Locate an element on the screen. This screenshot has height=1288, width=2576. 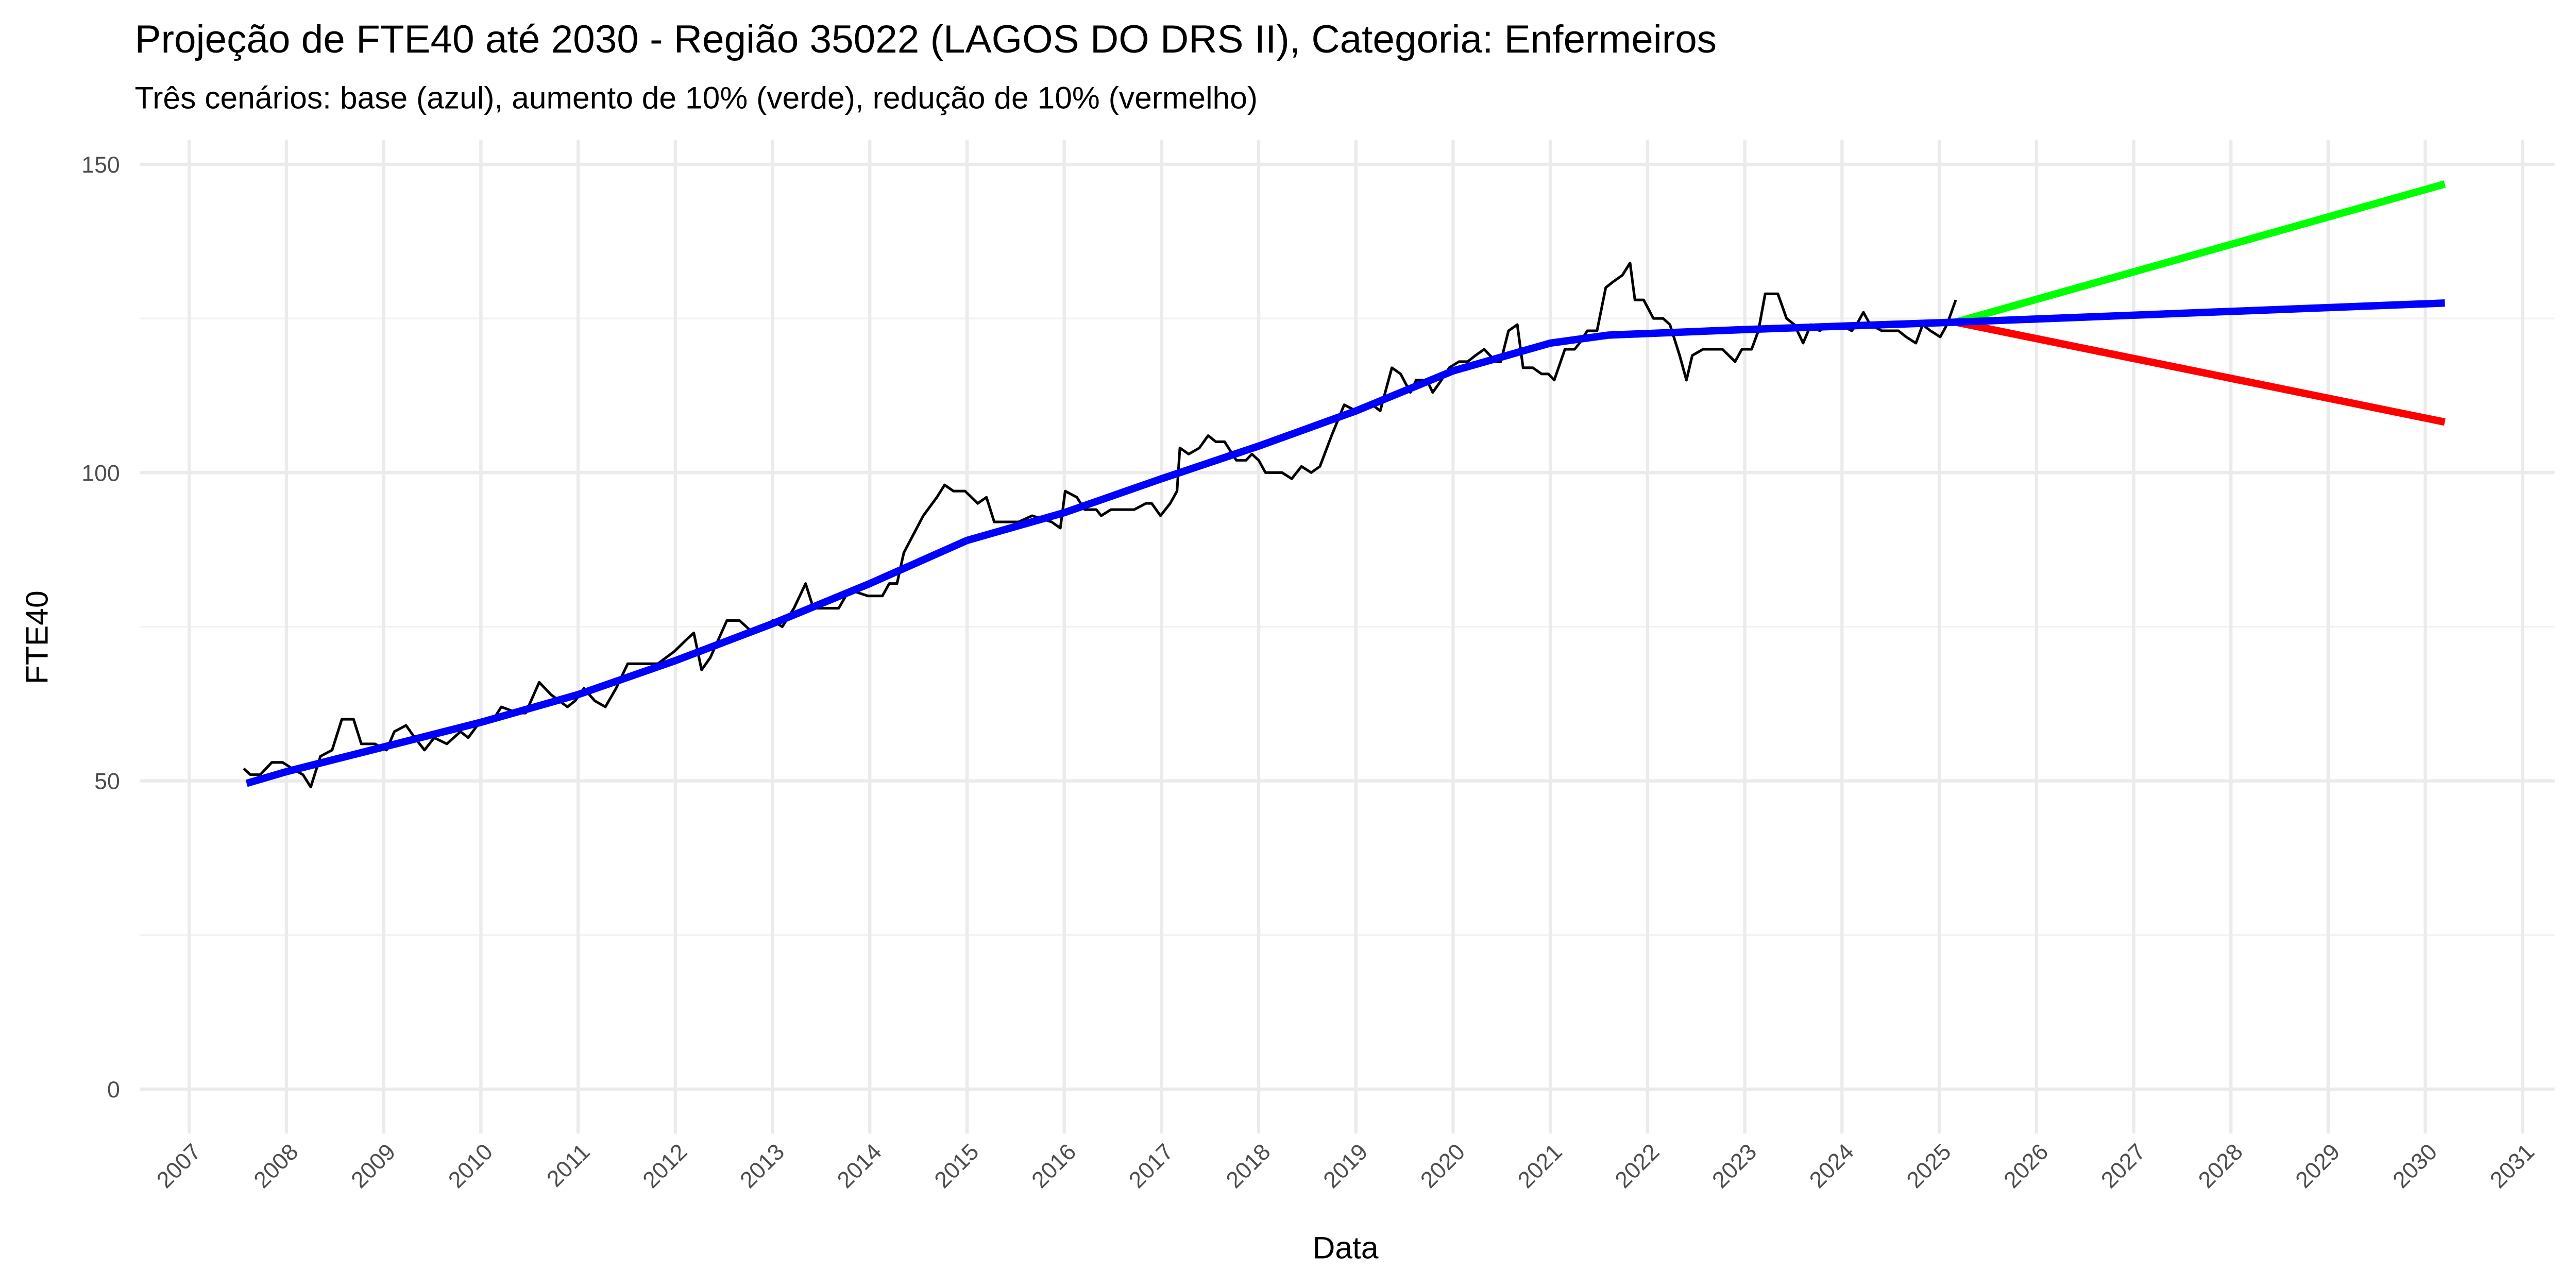
y-tick-label: 150 is located at coordinates (100, 165).